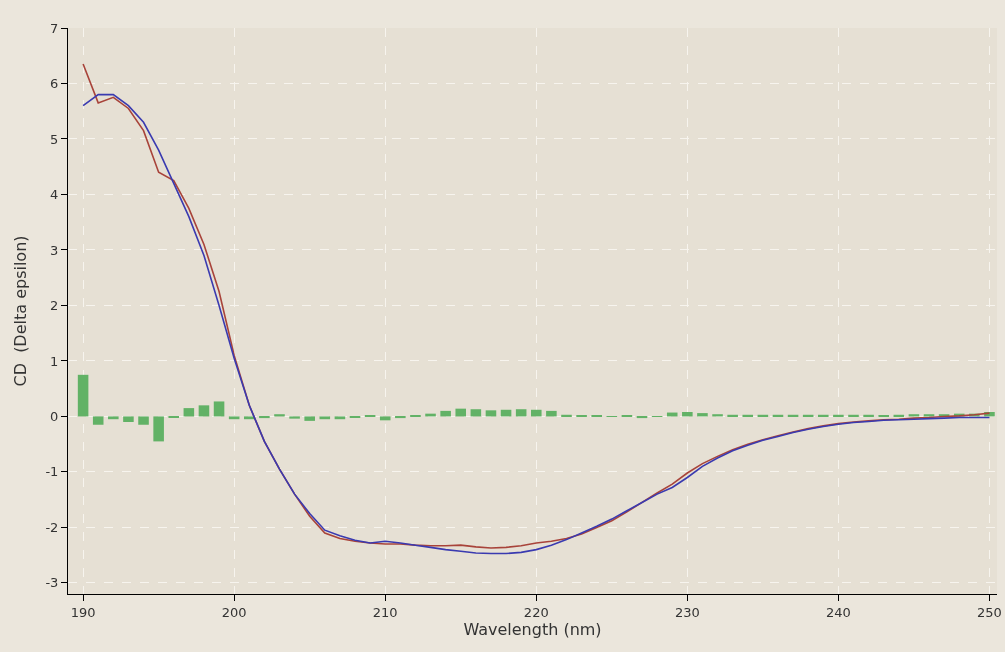  I want to click on y-tick-label: 6, so click(54, 84).